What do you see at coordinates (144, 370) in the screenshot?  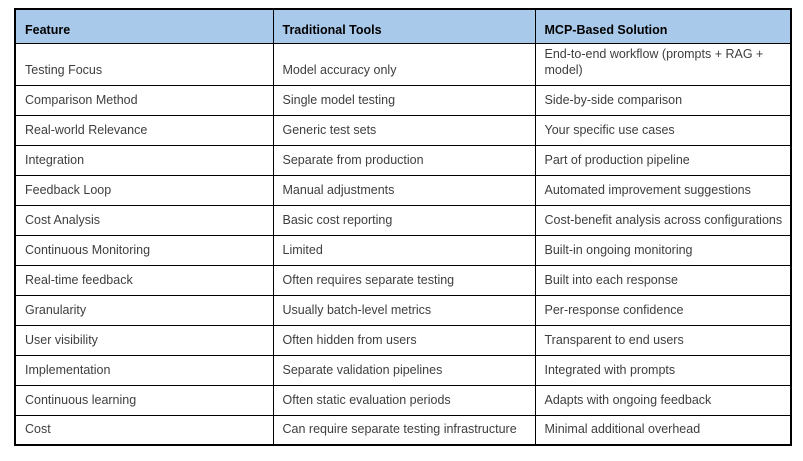 I see `feature-cell: Implementation` at bounding box center [144, 370].